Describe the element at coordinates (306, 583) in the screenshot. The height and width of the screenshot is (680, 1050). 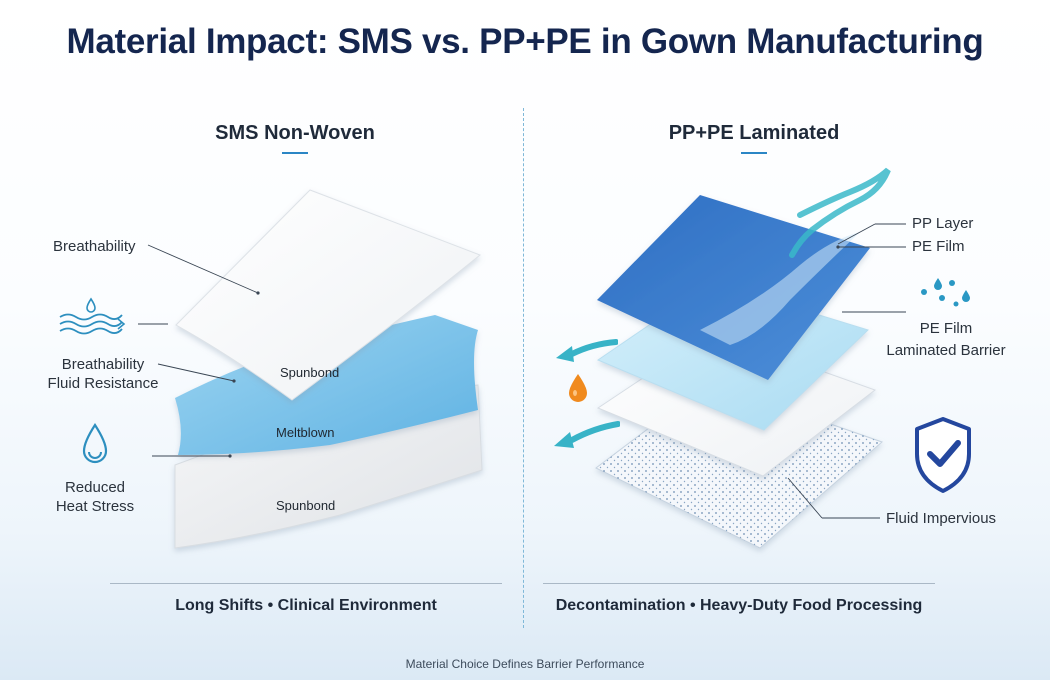
I see `sms-bottom-divider` at that location.